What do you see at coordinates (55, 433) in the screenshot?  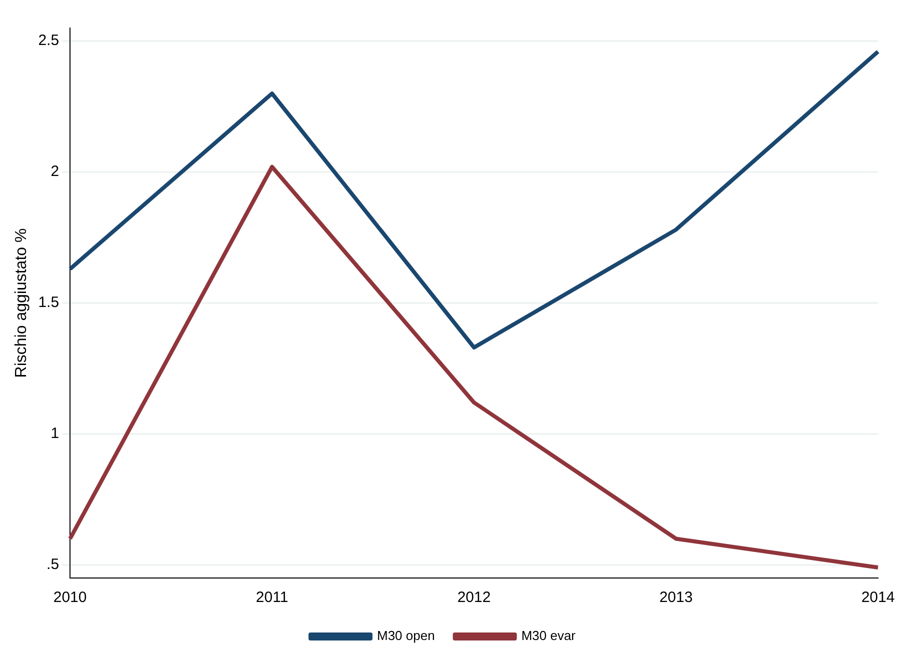 I see `y-tick-label: 1` at bounding box center [55, 433].